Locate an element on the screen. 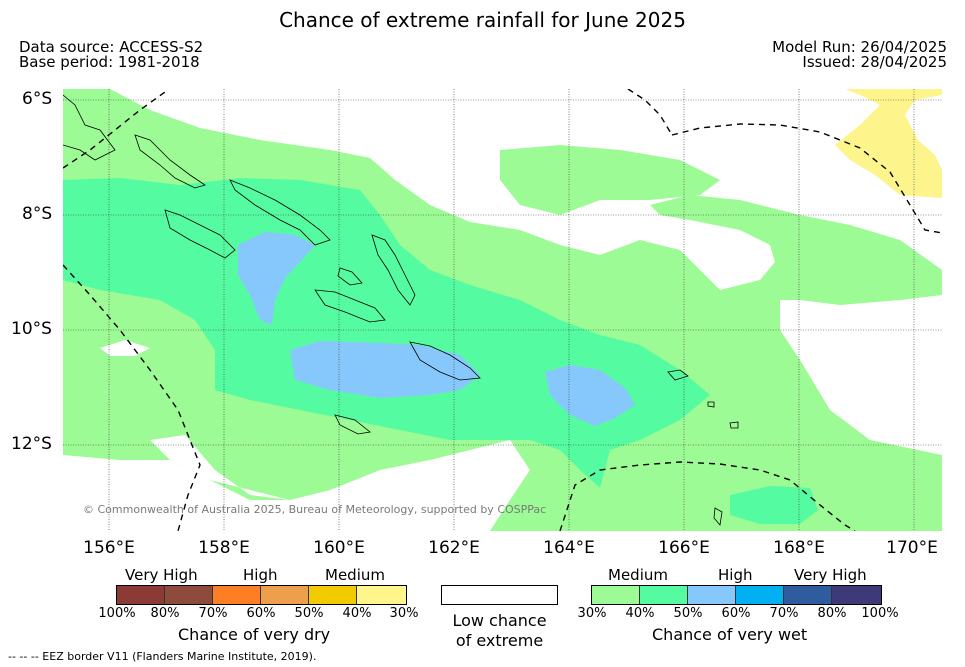  lon-label-166e: 166°E is located at coordinates (684, 548).